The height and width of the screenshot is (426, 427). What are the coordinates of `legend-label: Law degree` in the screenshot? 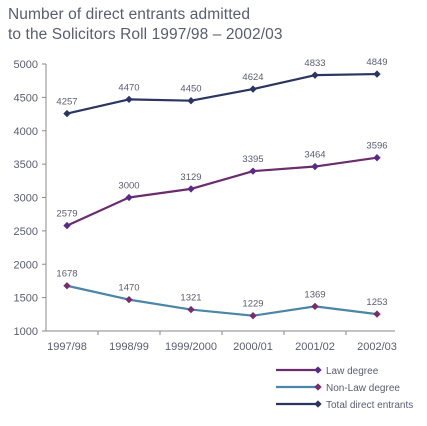 It's located at (352, 371).